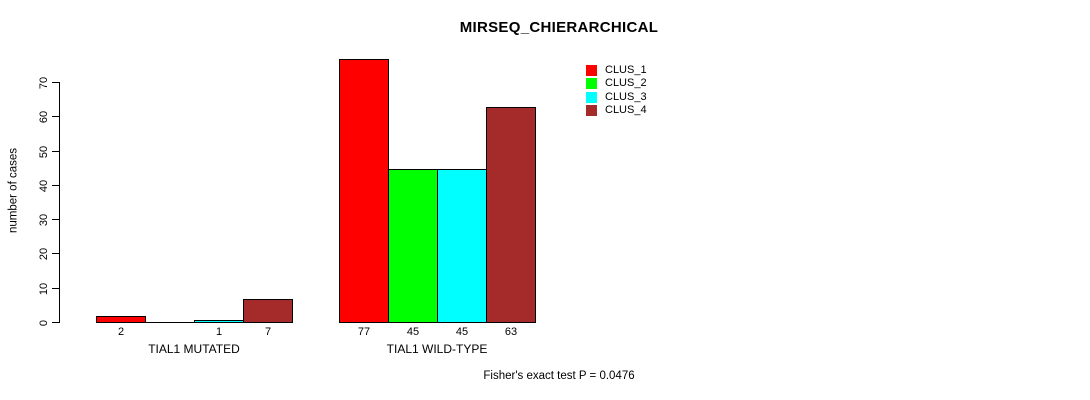  I want to click on y-axis-tick-label: 50, so click(44, 152).